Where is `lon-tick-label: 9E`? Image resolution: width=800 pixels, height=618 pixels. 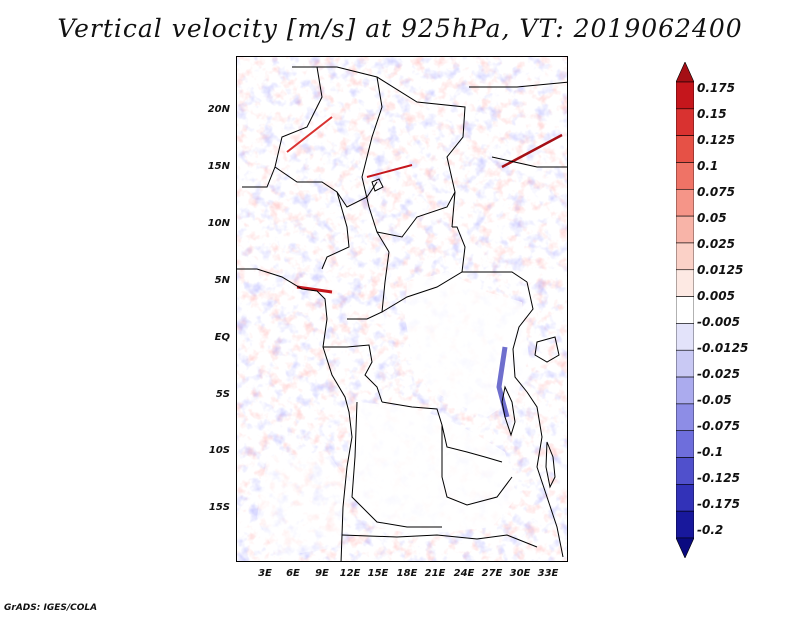
lon-tick-label: 9E is located at coordinates (322, 573).